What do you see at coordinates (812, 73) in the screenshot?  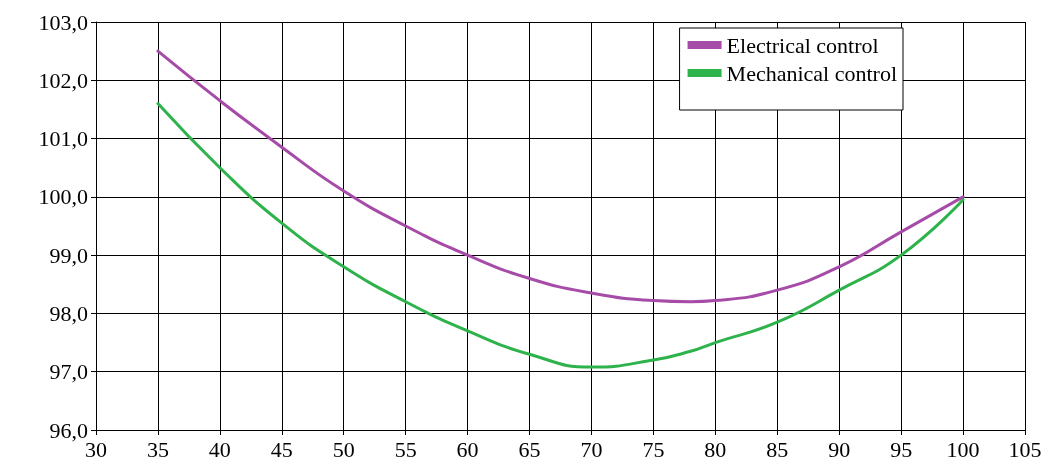 I see `legend-label: Mechanical control` at bounding box center [812, 73].